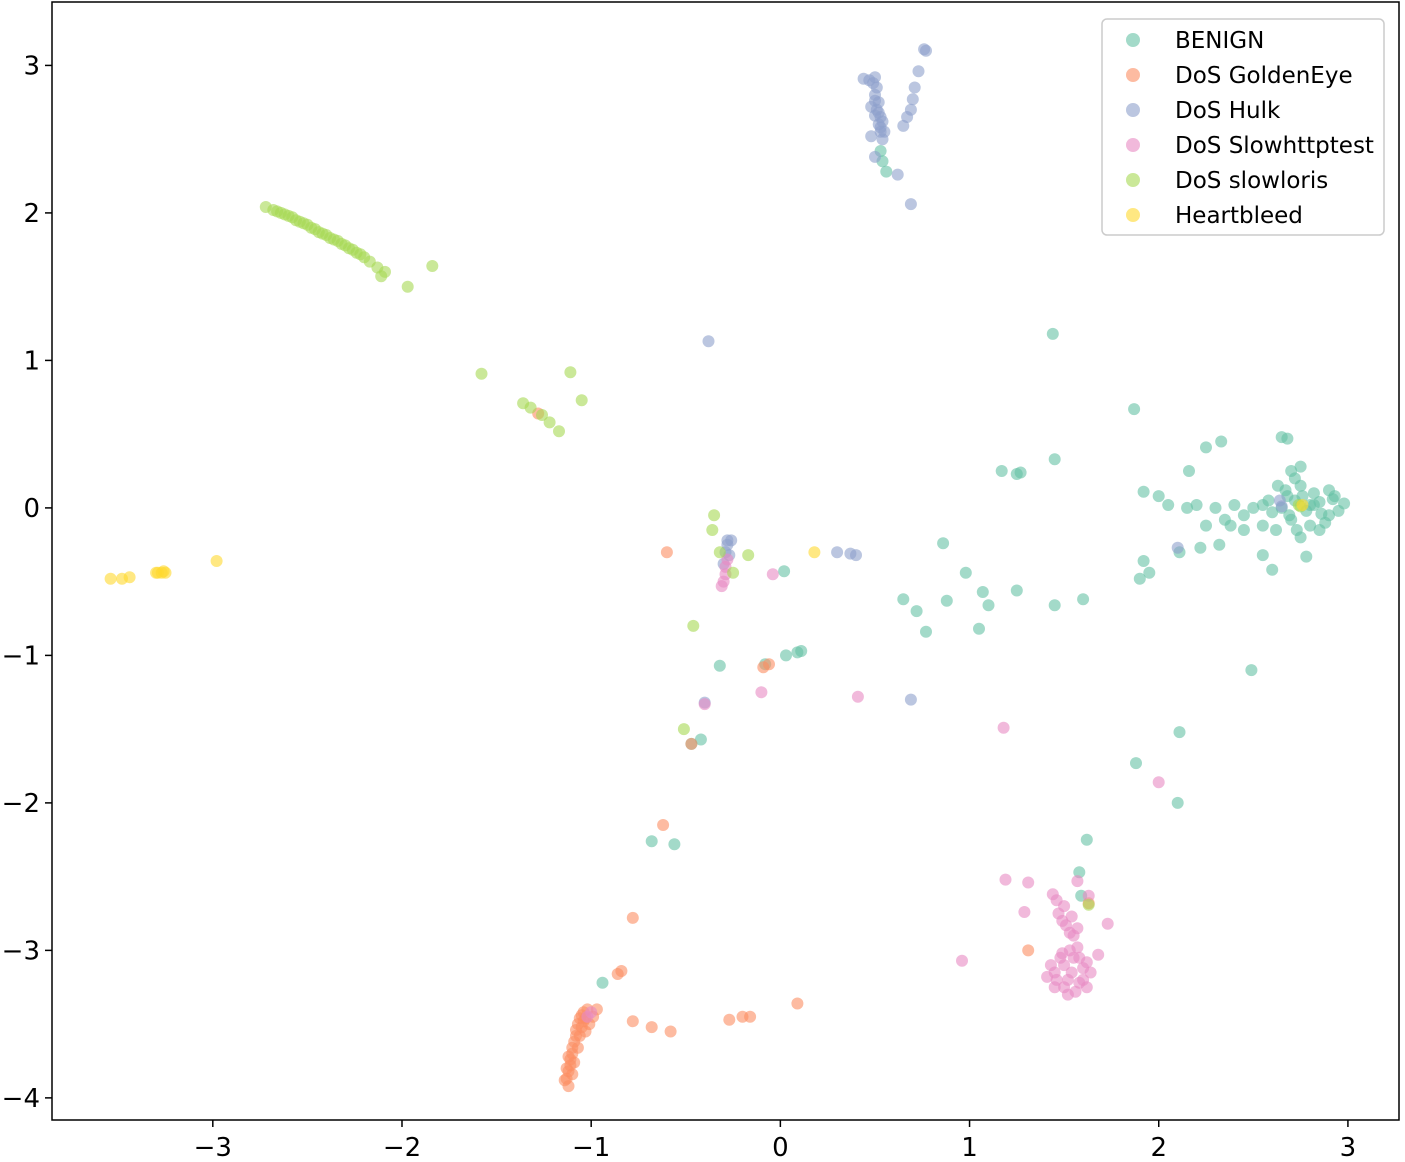 The height and width of the screenshot is (1162, 1405). What do you see at coordinates (1228, 111) in the screenshot?
I see `legend-label: DoS Hulk` at bounding box center [1228, 111].